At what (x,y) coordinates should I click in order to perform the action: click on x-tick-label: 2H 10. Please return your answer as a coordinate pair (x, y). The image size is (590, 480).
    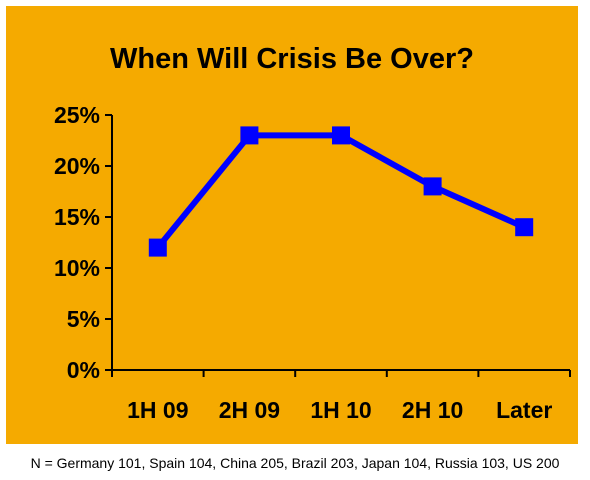
    Looking at the image, I should click on (432, 410).